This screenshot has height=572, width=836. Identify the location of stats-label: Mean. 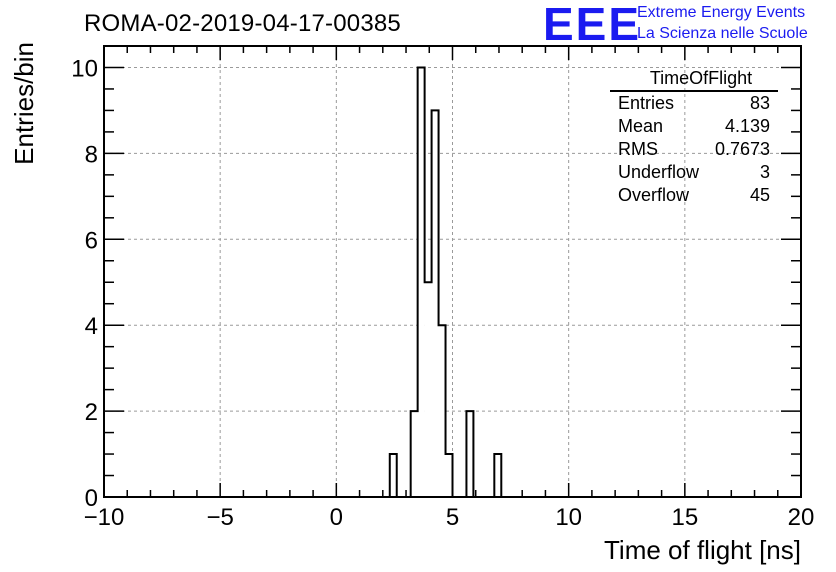
(641, 126).